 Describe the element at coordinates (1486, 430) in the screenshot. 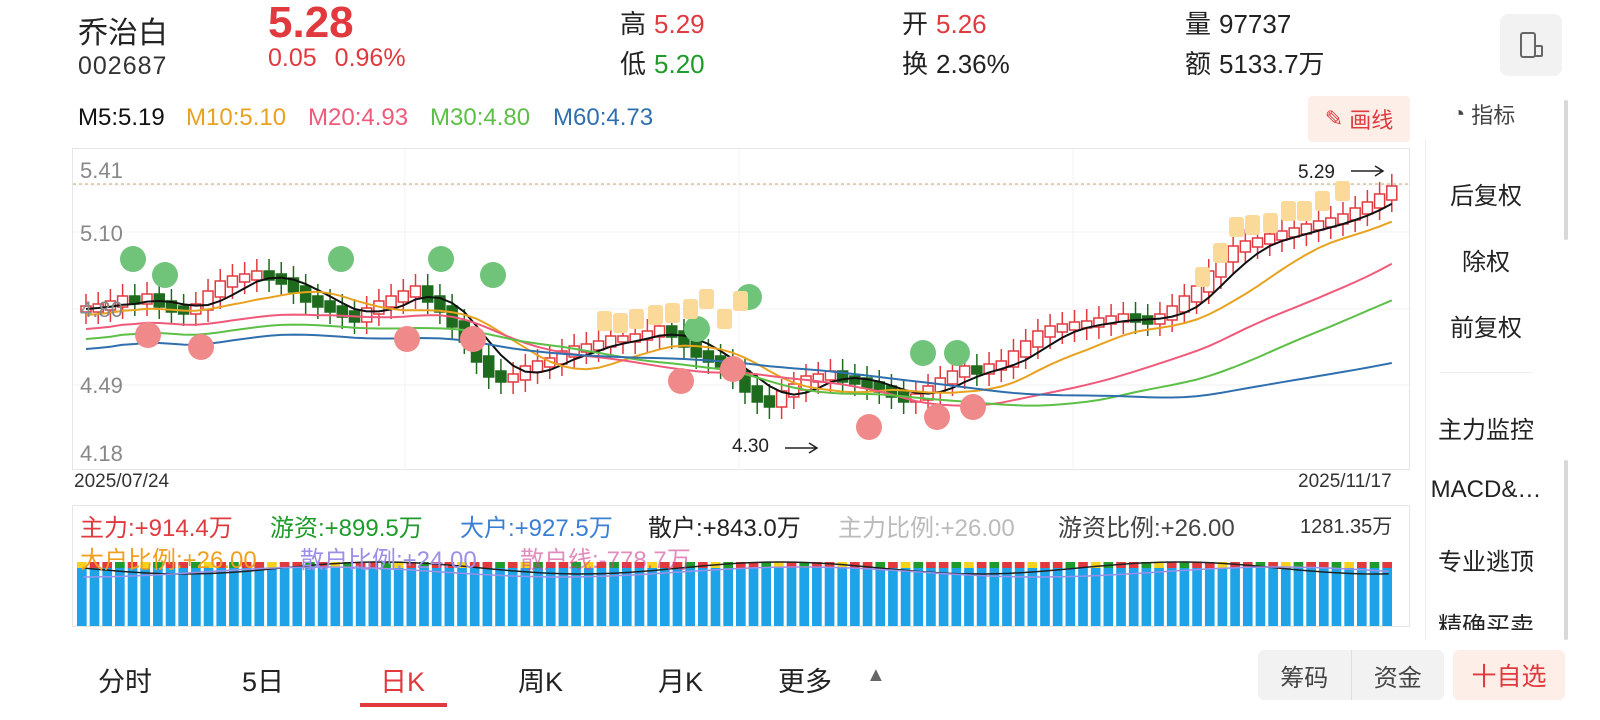

I see `menu-main-monitor: 主力监控` at that location.